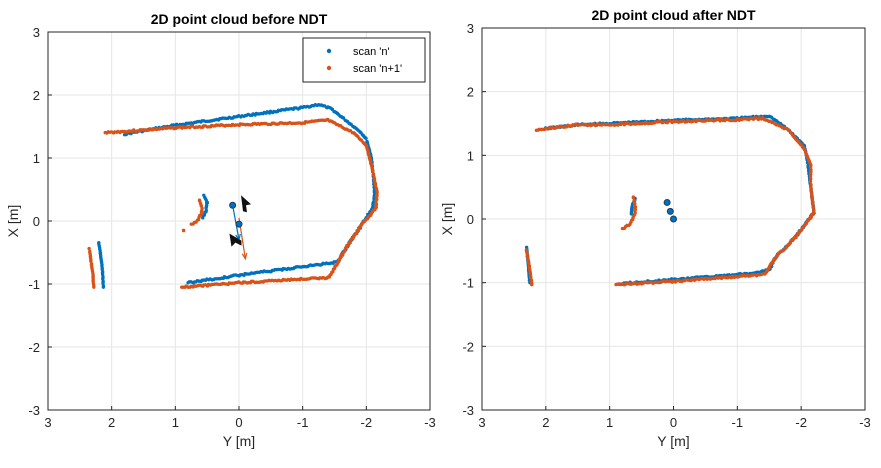 The height and width of the screenshot is (468, 881). What do you see at coordinates (371, 52) in the screenshot?
I see `legend-label: scan 'n'` at bounding box center [371, 52].